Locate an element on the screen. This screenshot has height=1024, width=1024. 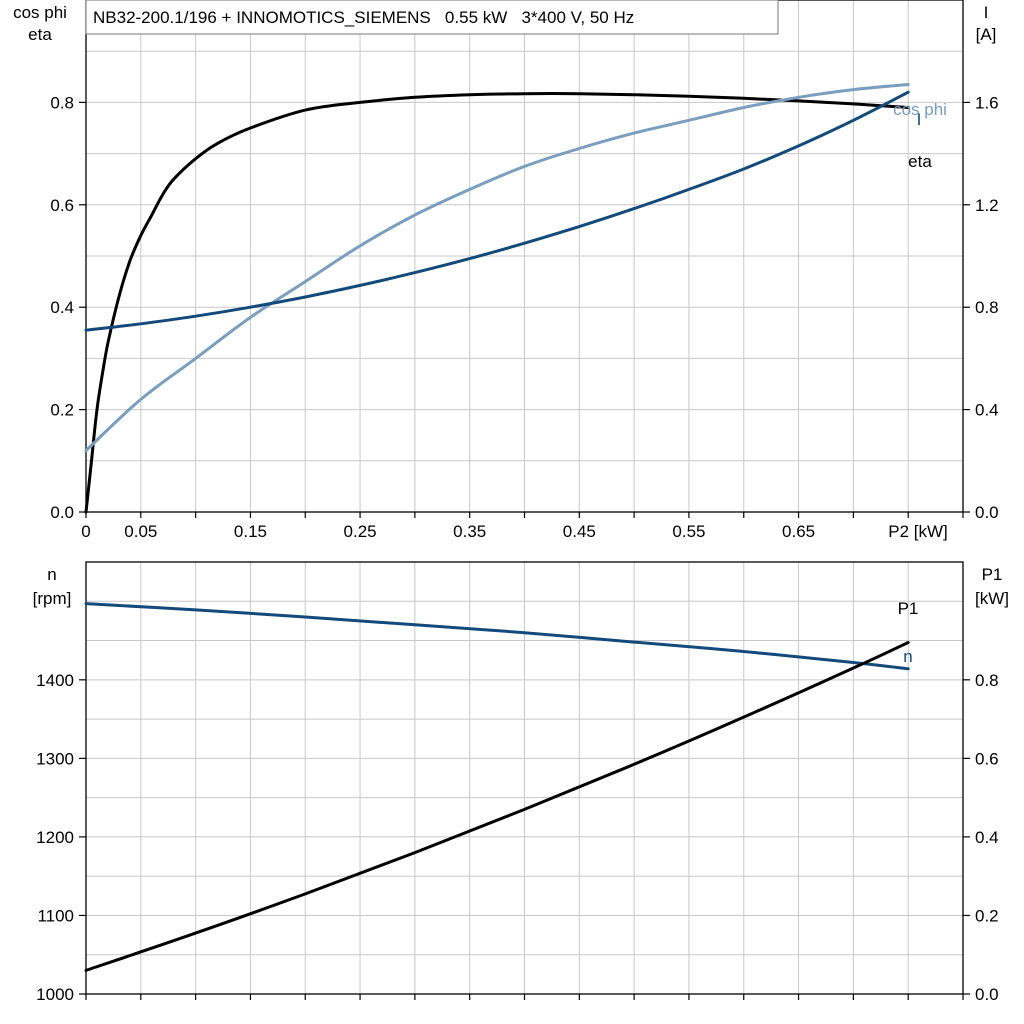
top-right-axis-label-2: [A] is located at coordinates (986, 34).